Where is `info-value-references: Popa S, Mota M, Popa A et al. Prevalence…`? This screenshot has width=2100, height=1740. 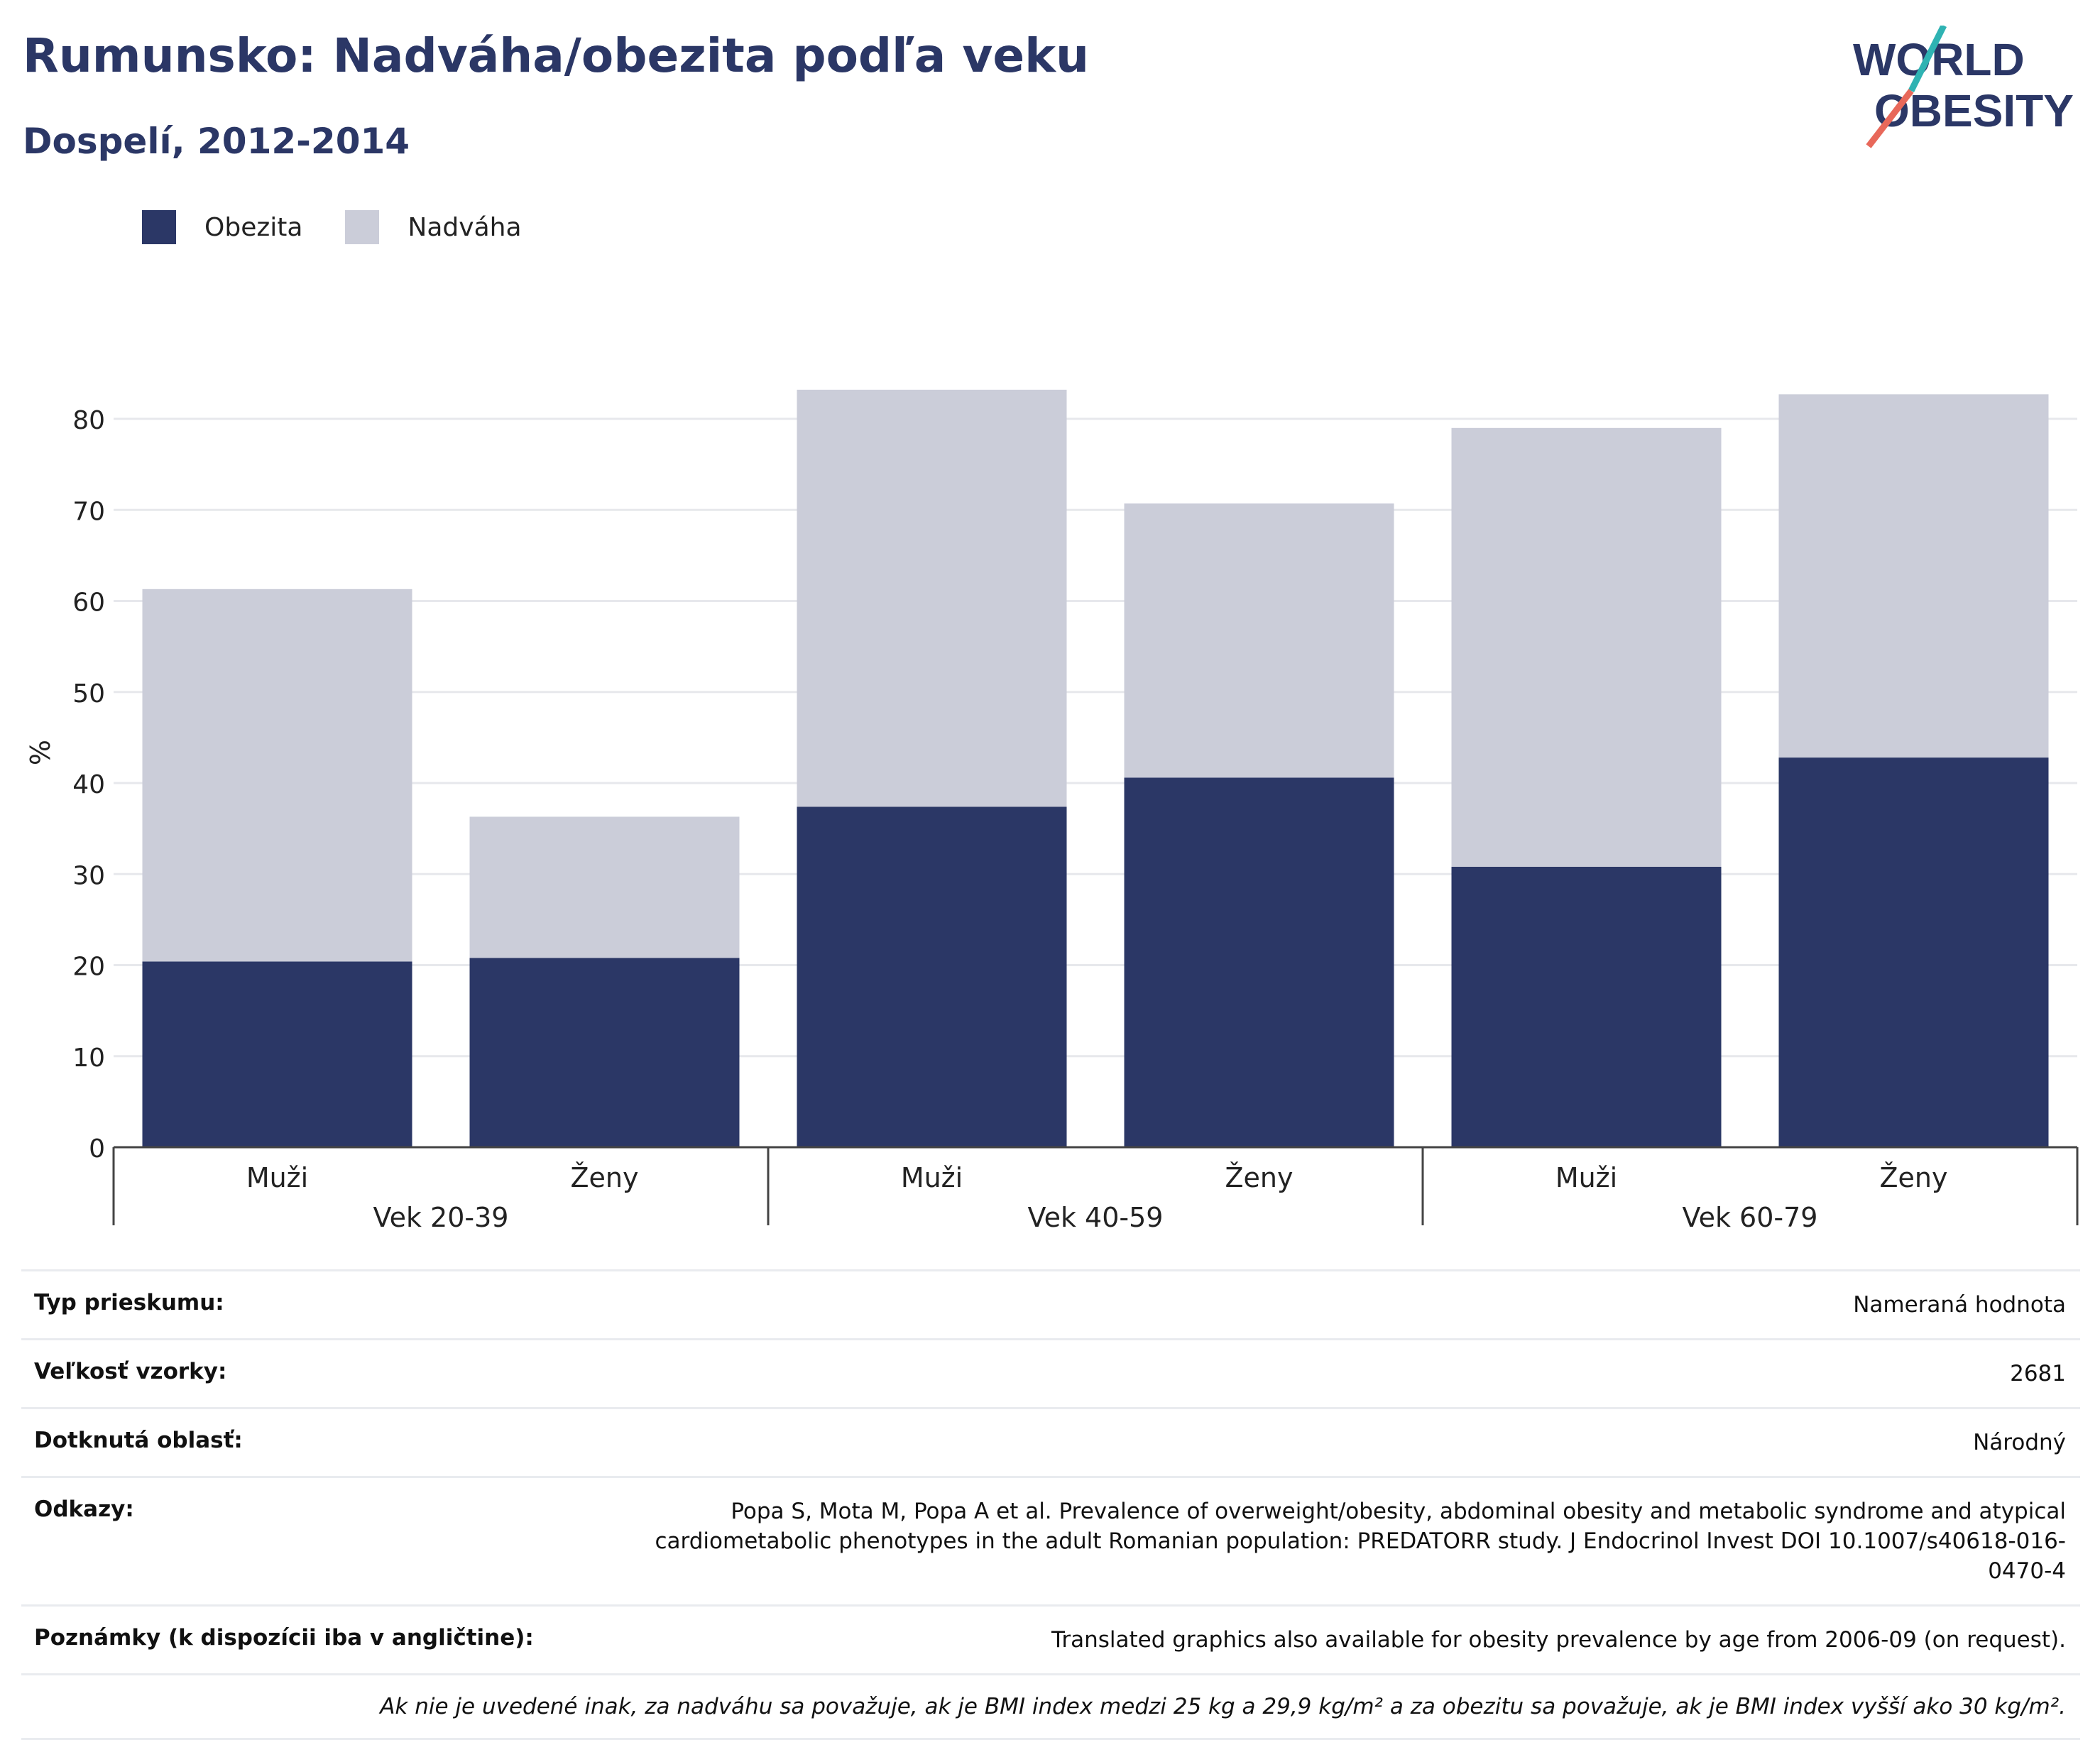 info-value-references: Popa S, Mota M, Popa A et al. Prevalence… is located at coordinates (1360, 1541).